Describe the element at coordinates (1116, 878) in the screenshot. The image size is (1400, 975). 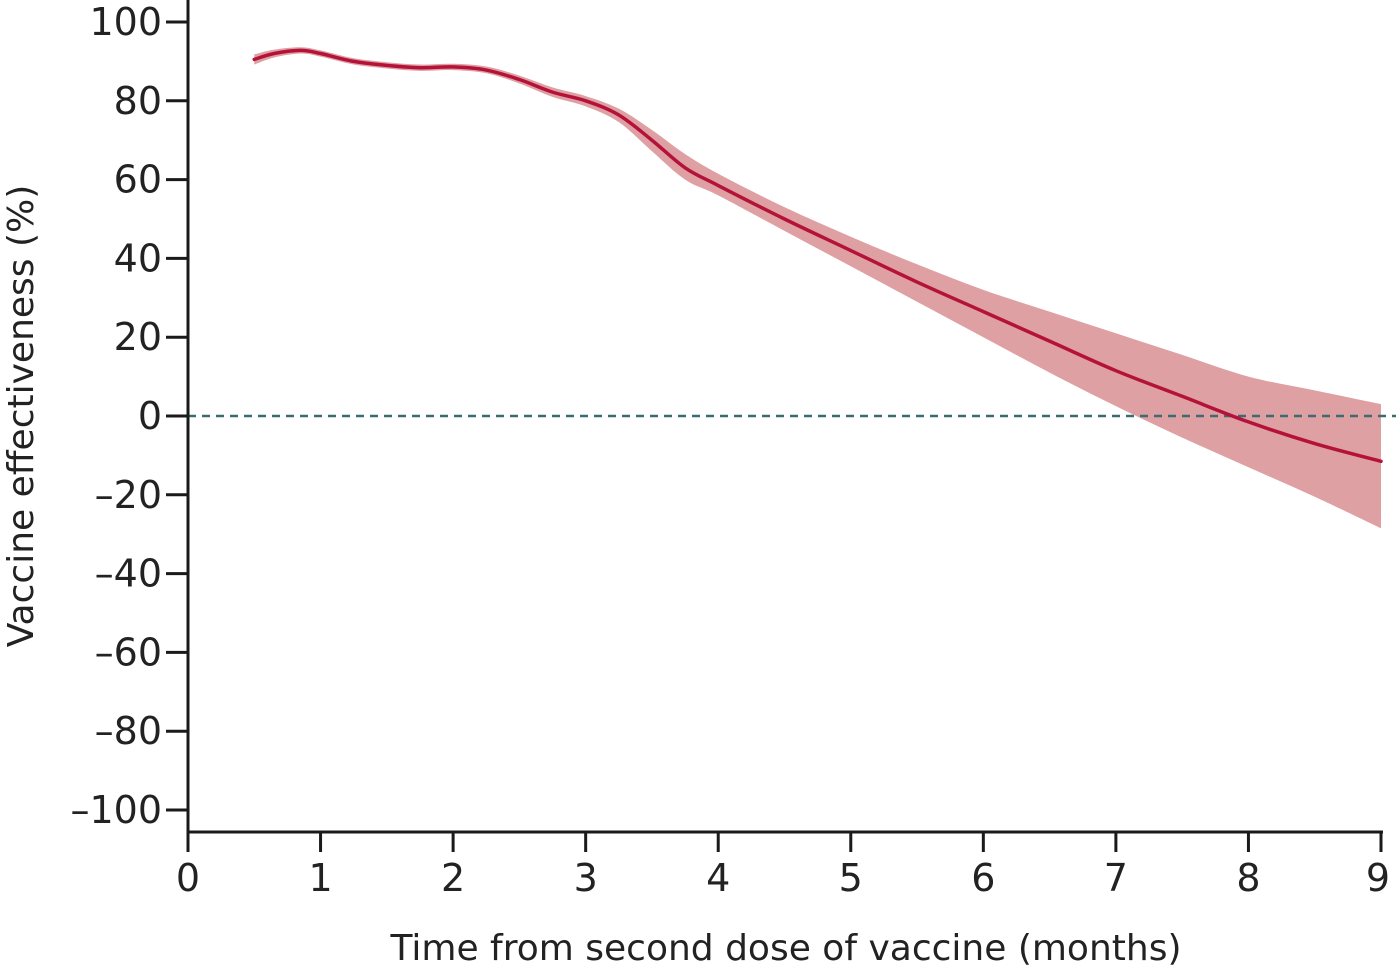
I see `x-tick-label: 7` at that location.